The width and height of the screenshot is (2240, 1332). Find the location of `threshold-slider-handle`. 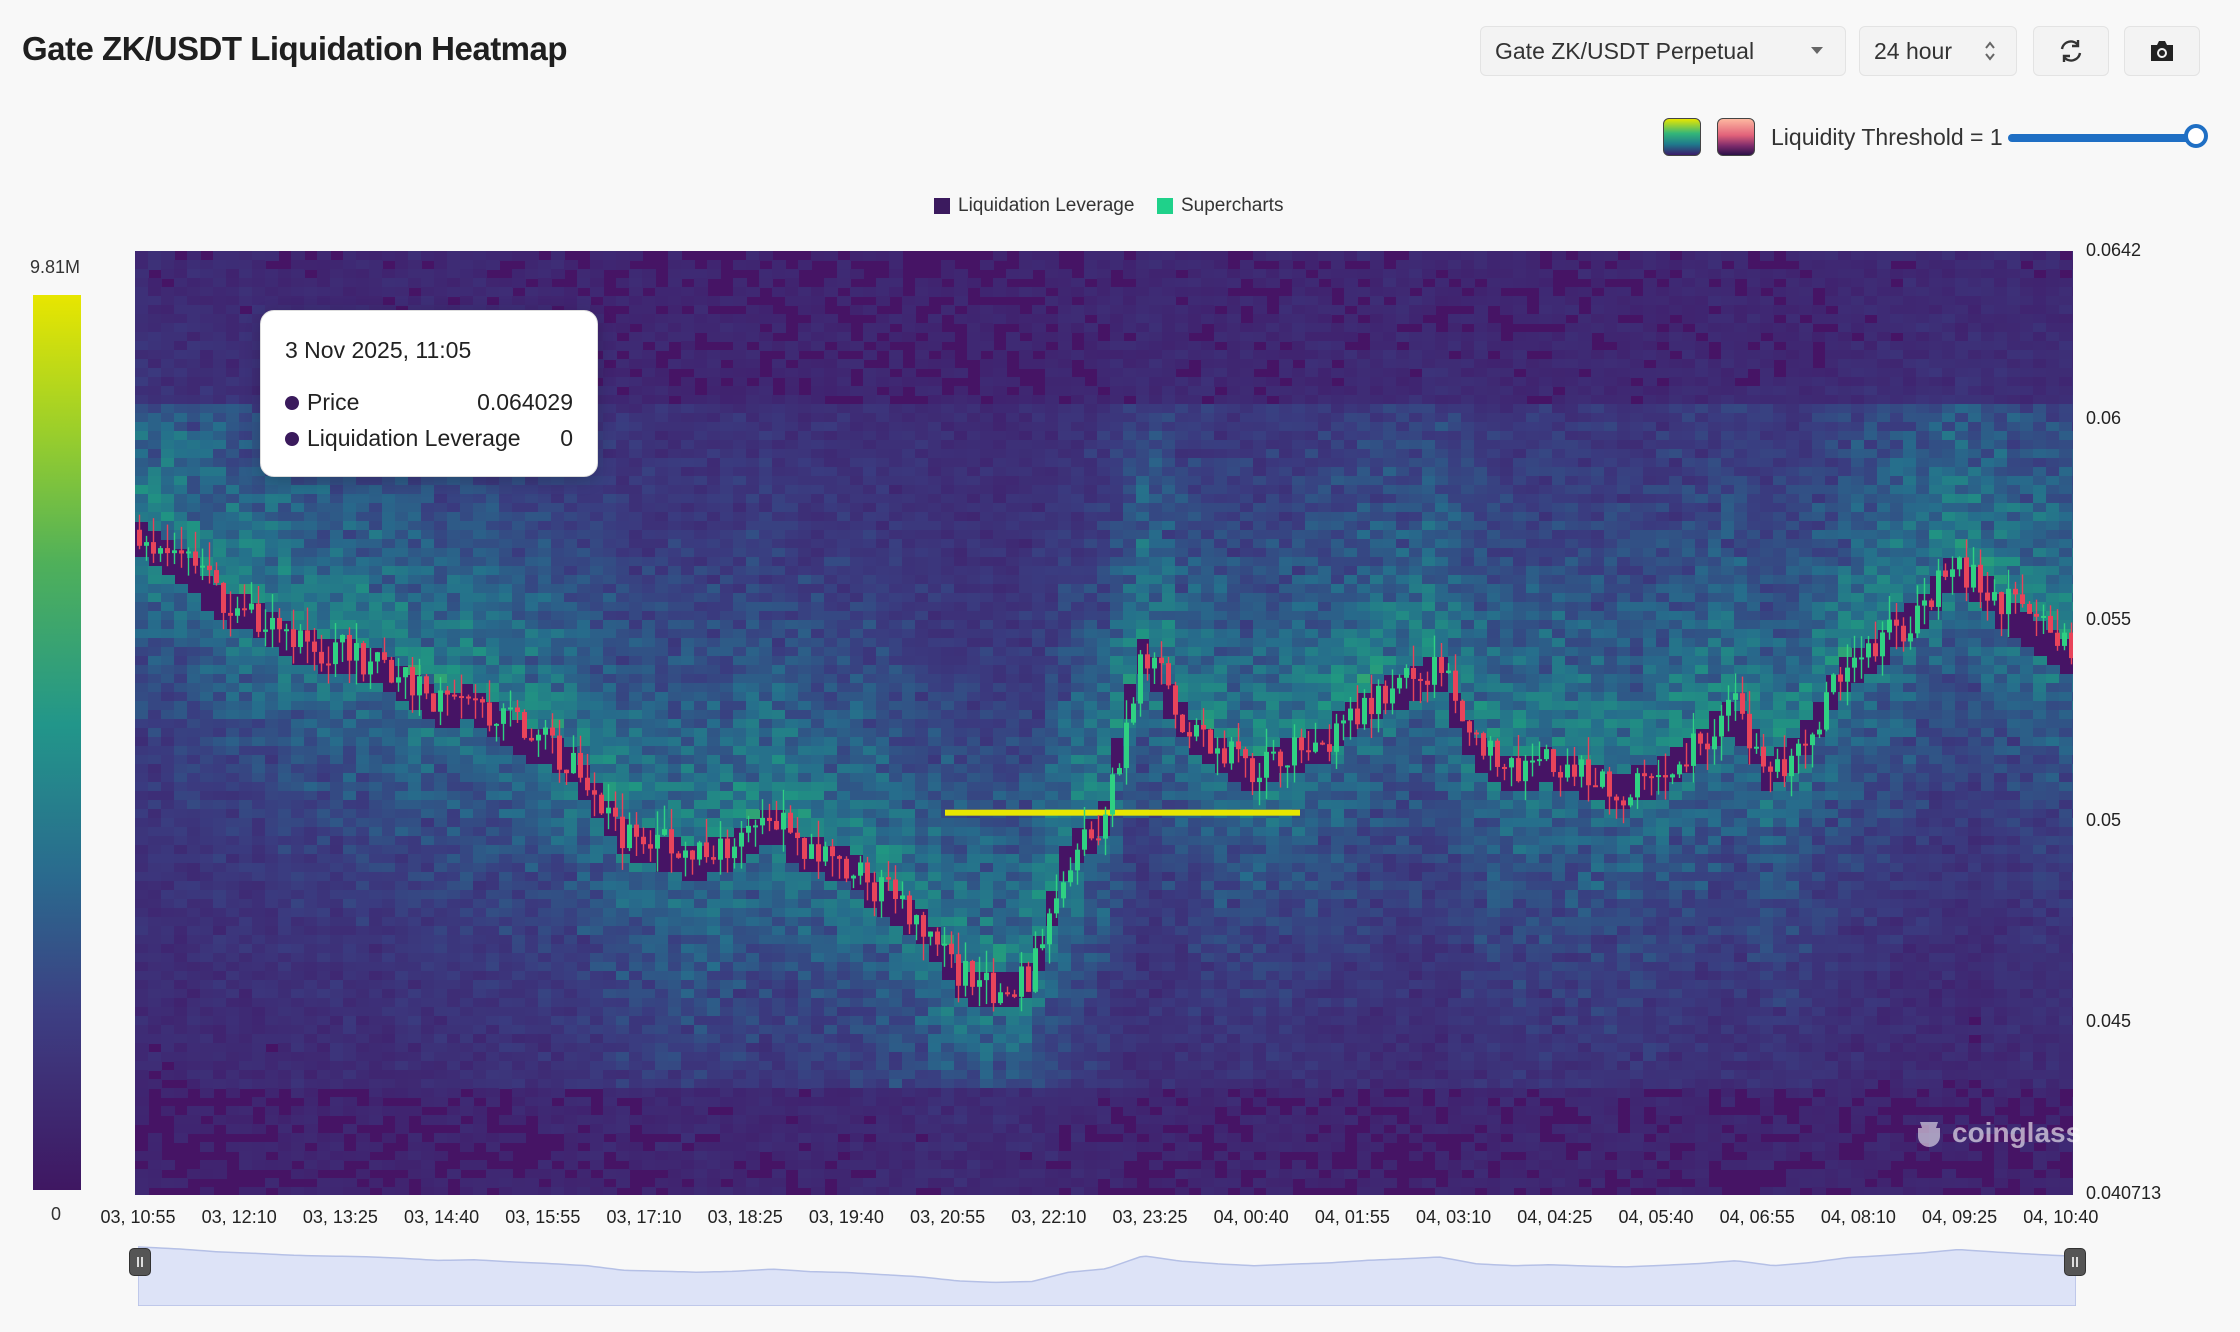

threshold-slider-handle is located at coordinates (2196, 136).